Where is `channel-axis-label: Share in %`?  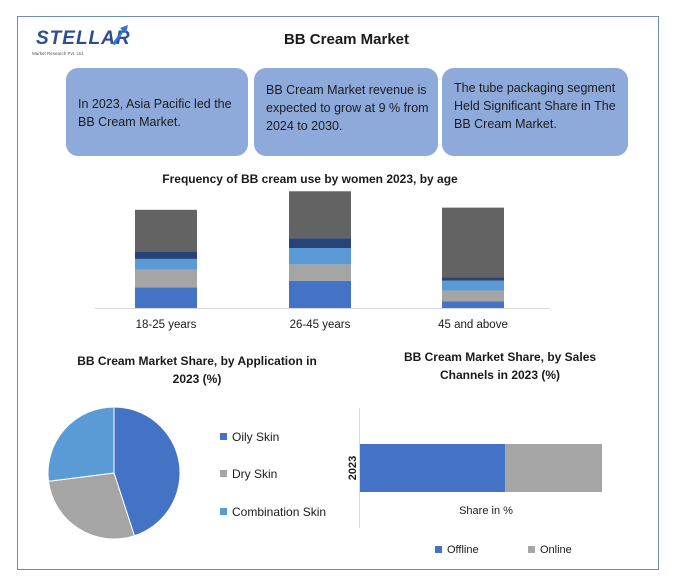 channel-axis-label: Share in % is located at coordinates (486, 511).